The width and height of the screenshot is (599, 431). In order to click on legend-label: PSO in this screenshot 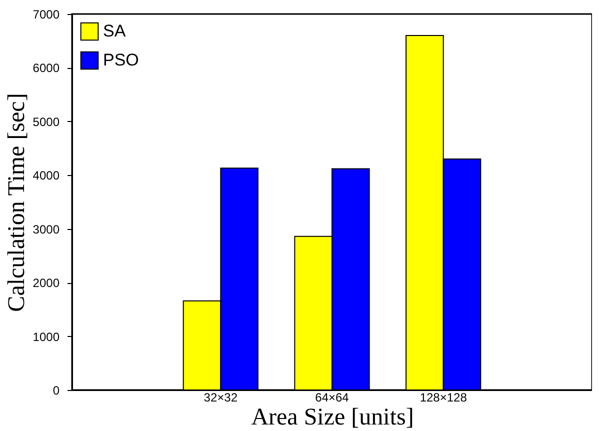, I will do `click(121, 60)`.